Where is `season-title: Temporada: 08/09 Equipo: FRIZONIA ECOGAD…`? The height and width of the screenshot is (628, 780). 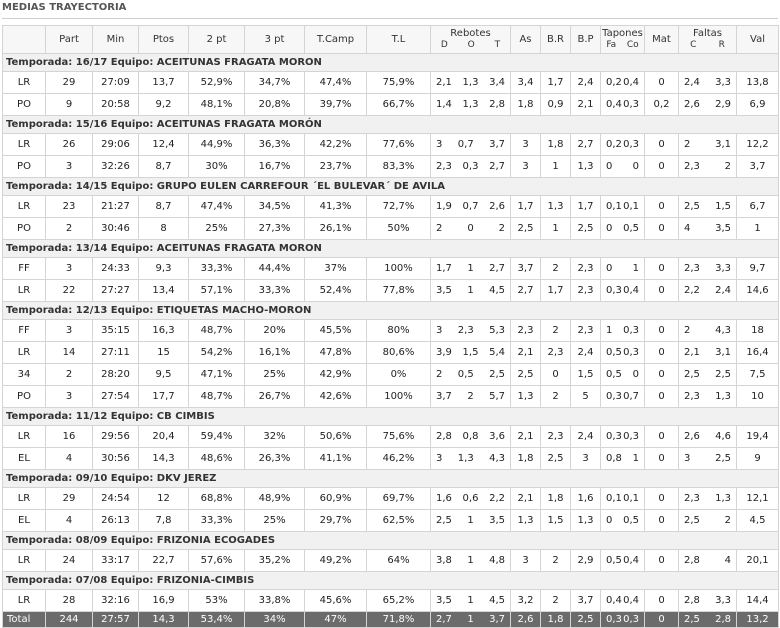
season-title: Temporada: 08/09 Equipo: FRIZONIA ECOGAD… is located at coordinates (390, 540).